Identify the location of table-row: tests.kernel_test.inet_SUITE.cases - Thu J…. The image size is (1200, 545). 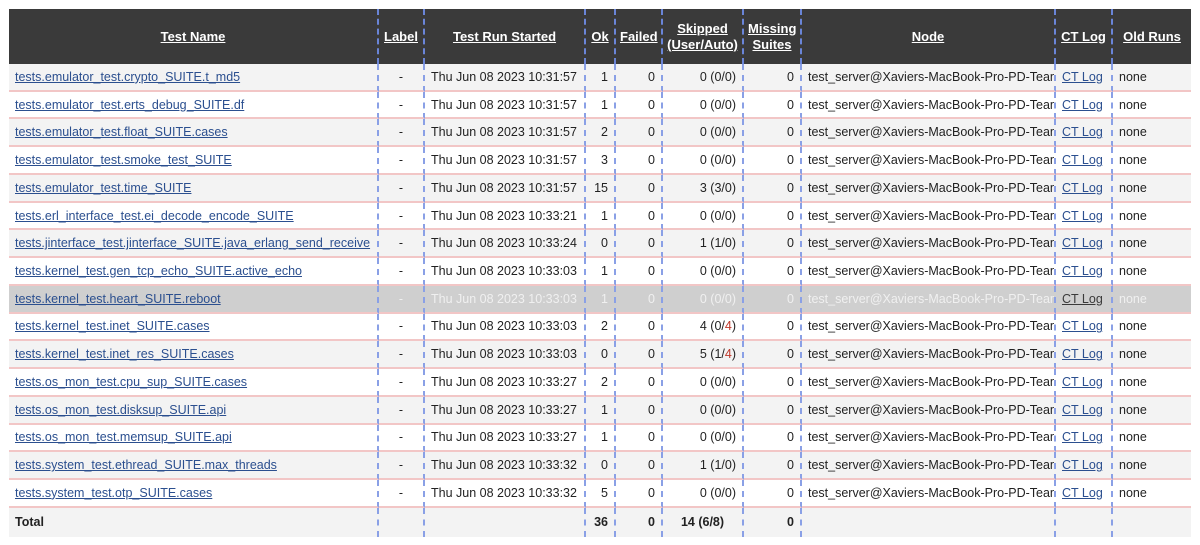
(600, 327).